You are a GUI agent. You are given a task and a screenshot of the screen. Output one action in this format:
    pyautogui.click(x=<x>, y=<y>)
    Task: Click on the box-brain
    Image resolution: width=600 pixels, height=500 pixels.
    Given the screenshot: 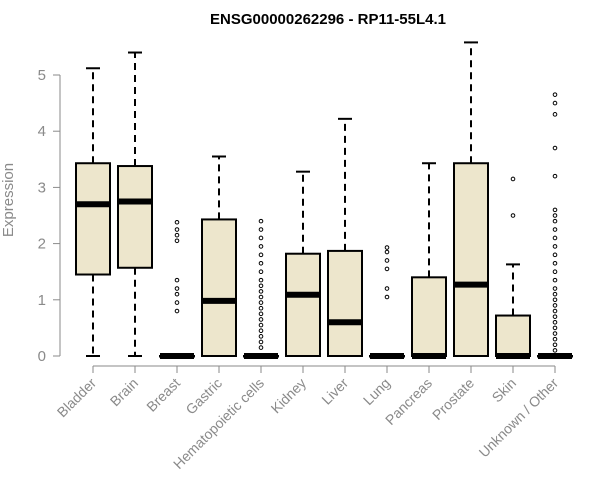 What is the action you would take?
    pyautogui.click(x=135, y=204)
    